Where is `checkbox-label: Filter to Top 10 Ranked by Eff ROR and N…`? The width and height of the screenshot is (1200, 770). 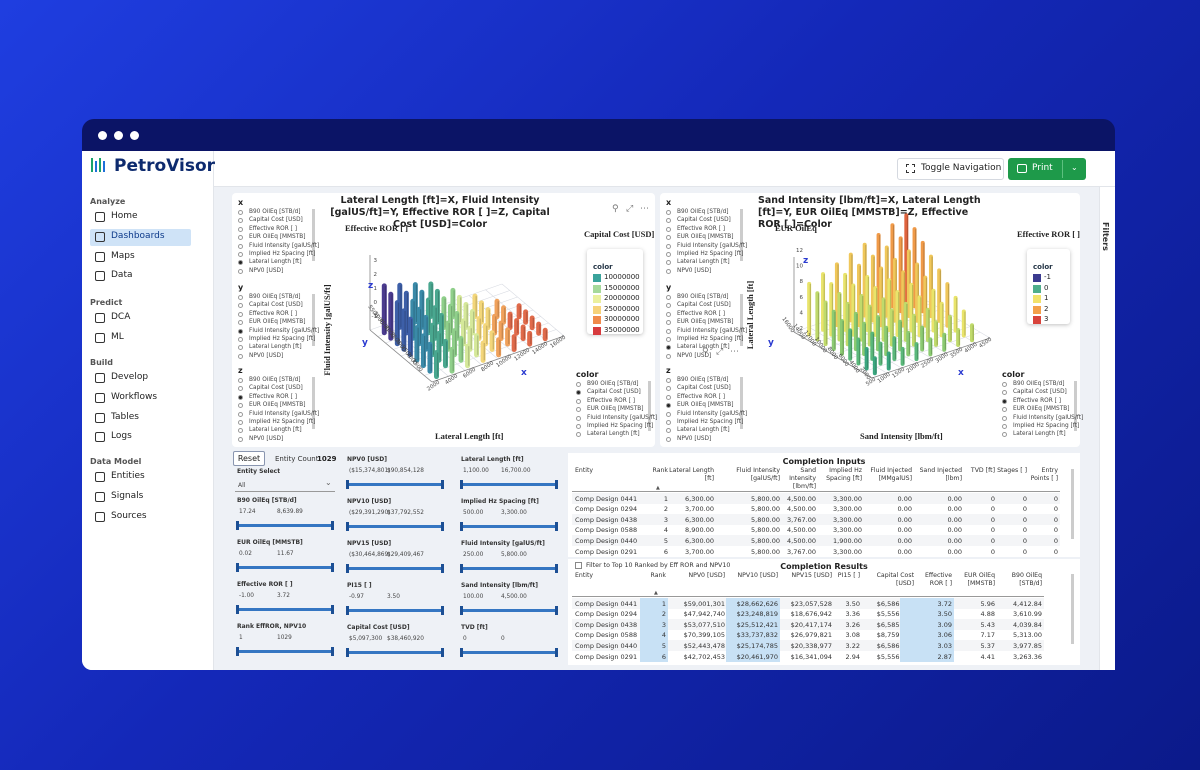
checkbox-label: Filter to Top 10 Ranked by Eff ROR and N… is located at coordinates (658, 565).